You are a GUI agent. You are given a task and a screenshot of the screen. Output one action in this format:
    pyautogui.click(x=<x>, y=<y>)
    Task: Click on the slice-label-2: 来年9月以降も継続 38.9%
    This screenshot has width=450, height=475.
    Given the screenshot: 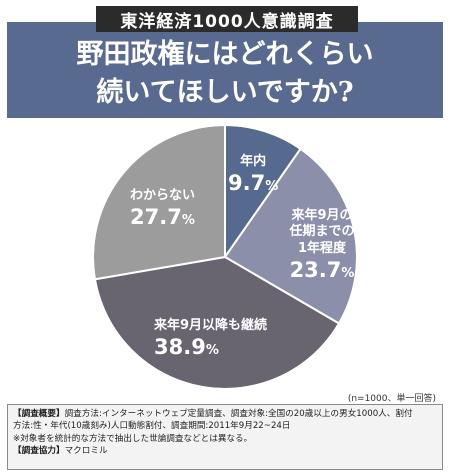 What is the action you would take?
    pyautogui.click(x=210, y=339)
    